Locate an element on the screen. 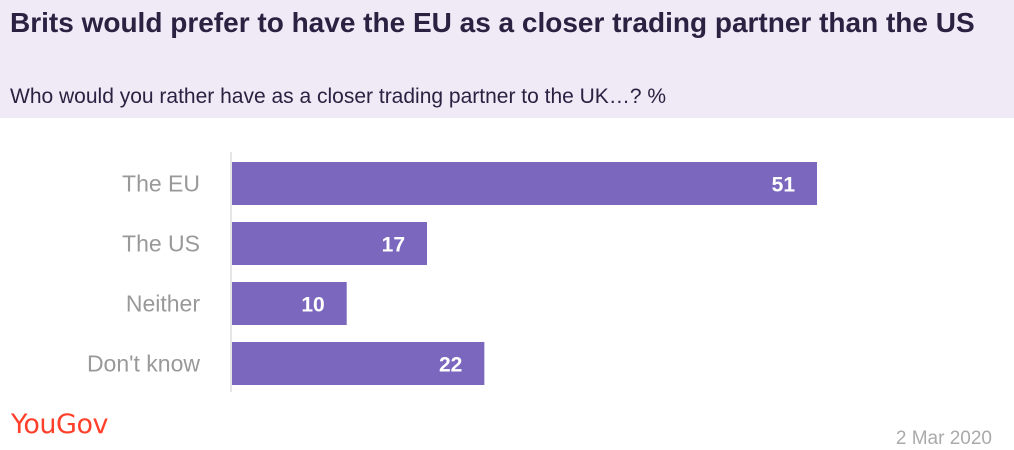 The image size is (1014, 450). yougov-logo: YouGov is located at coordinates (59, 424).